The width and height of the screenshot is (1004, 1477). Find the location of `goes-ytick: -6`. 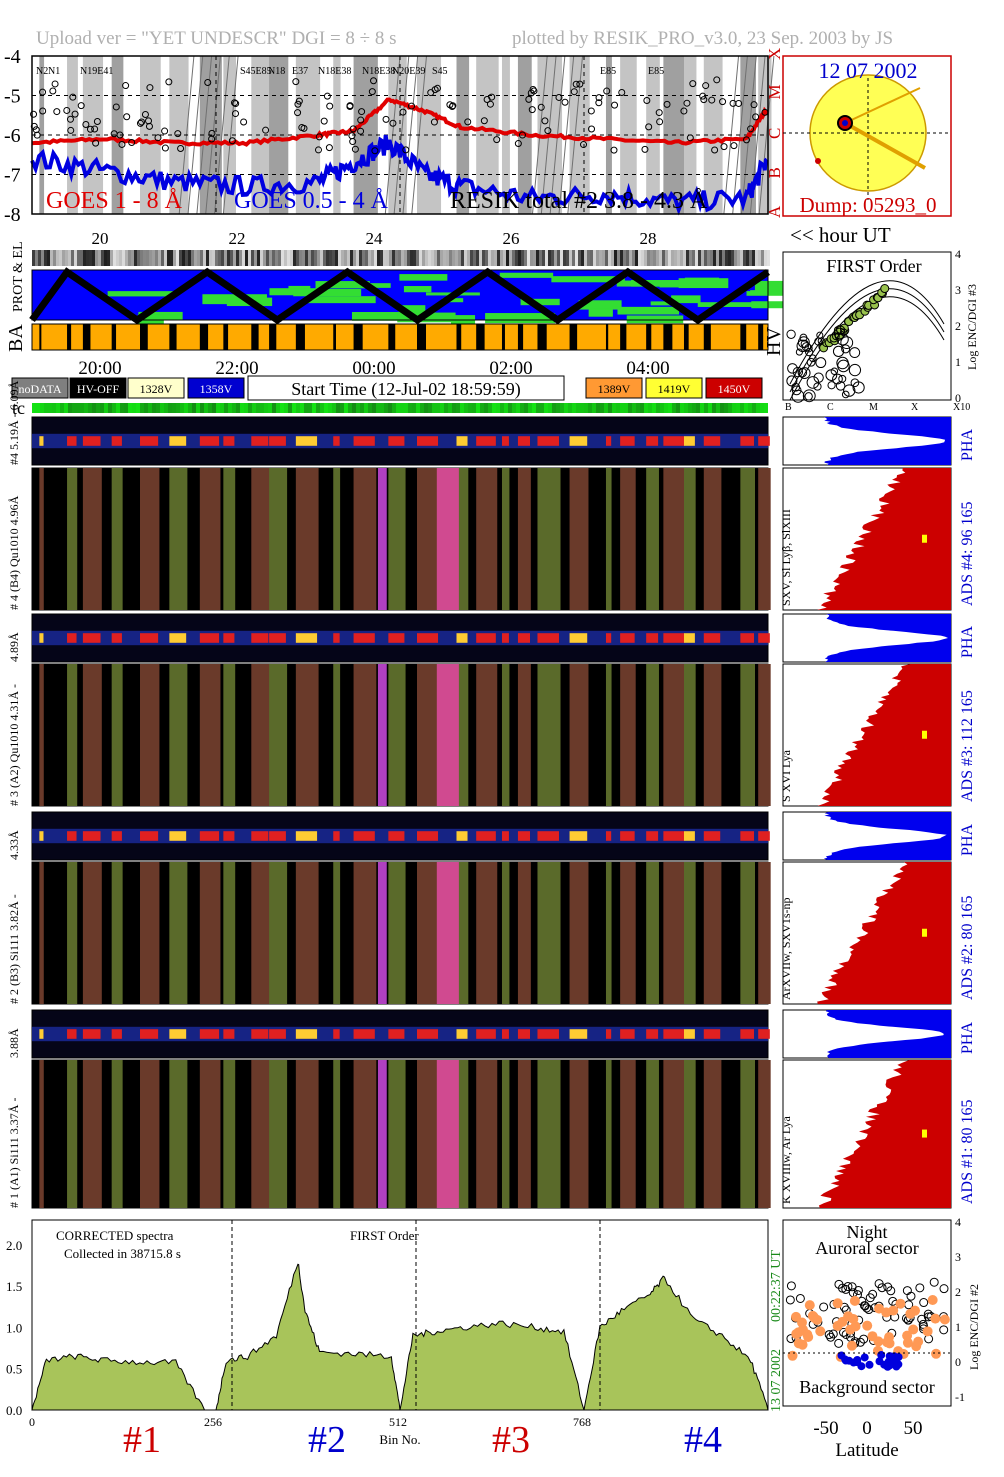

goes-ytick: -6 is located at coordinates (12, 136).